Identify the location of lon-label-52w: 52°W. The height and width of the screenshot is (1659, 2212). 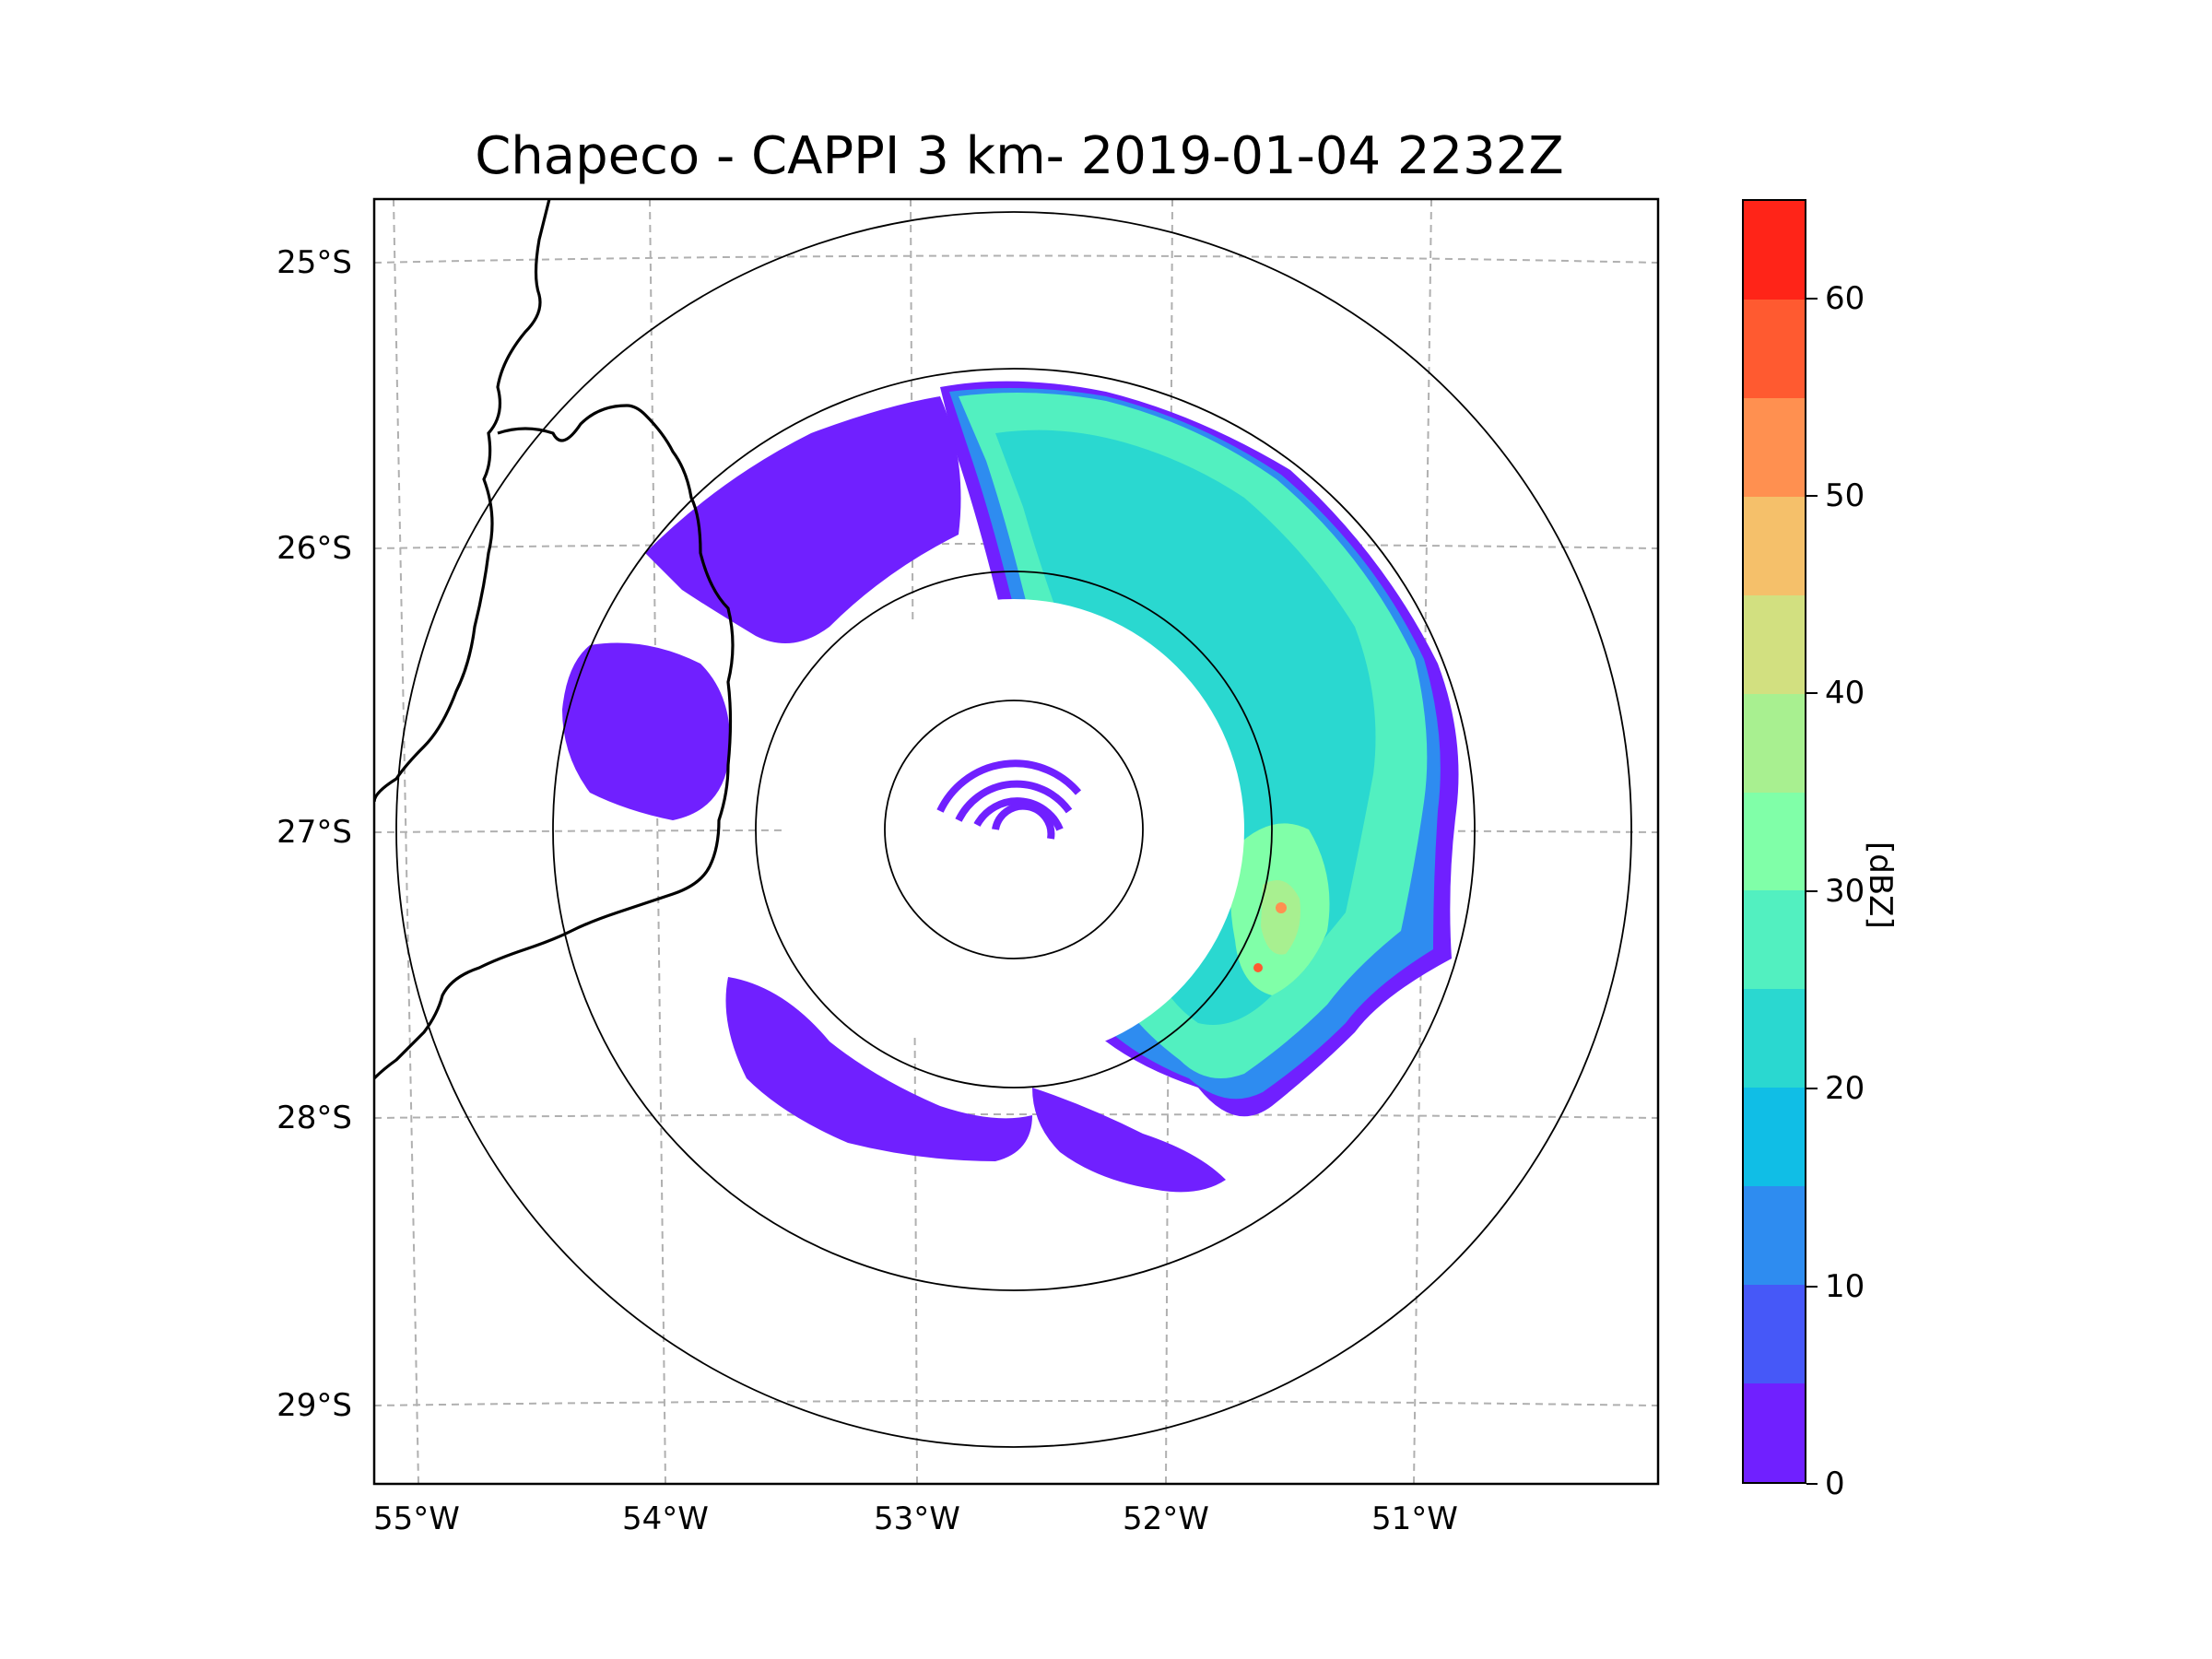
(1166, 1518).